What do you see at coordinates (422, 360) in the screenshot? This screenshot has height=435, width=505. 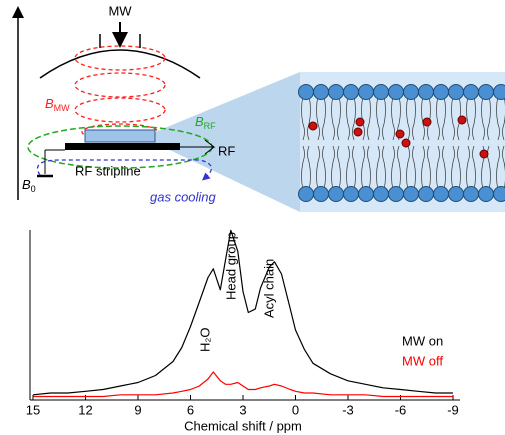 I see `legend-entry: MW off` at bounding box center [422, 360].